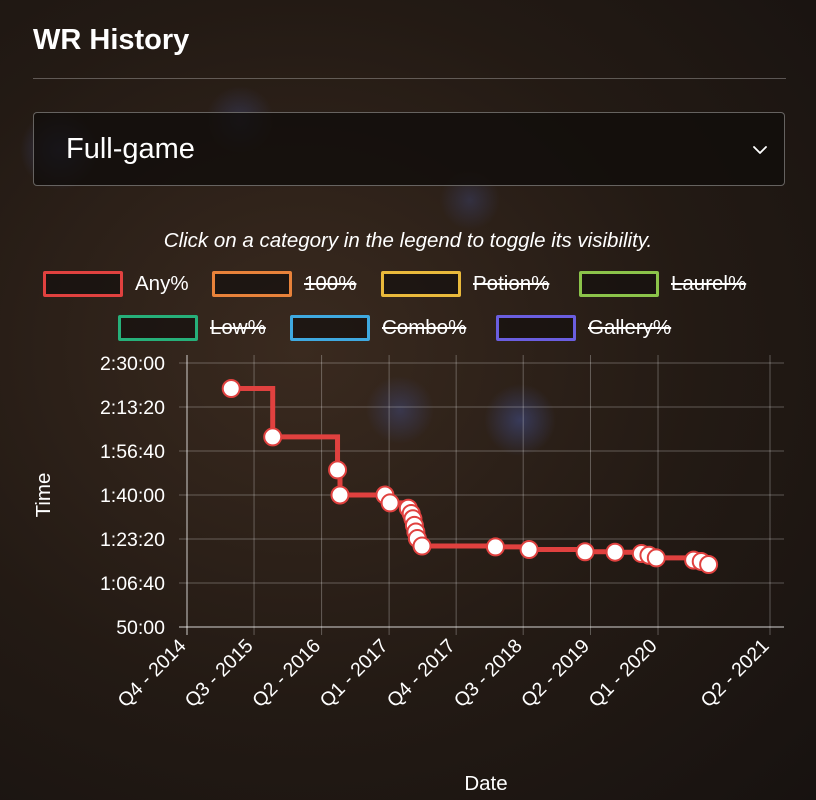  I want to click on category-select-value: Full-game, so click(130, 149).